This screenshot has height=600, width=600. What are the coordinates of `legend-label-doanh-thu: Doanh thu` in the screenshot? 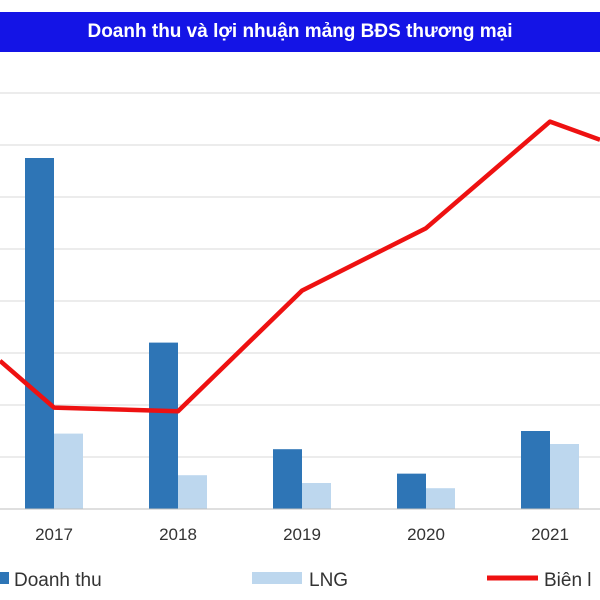 It's located at (58, 580).